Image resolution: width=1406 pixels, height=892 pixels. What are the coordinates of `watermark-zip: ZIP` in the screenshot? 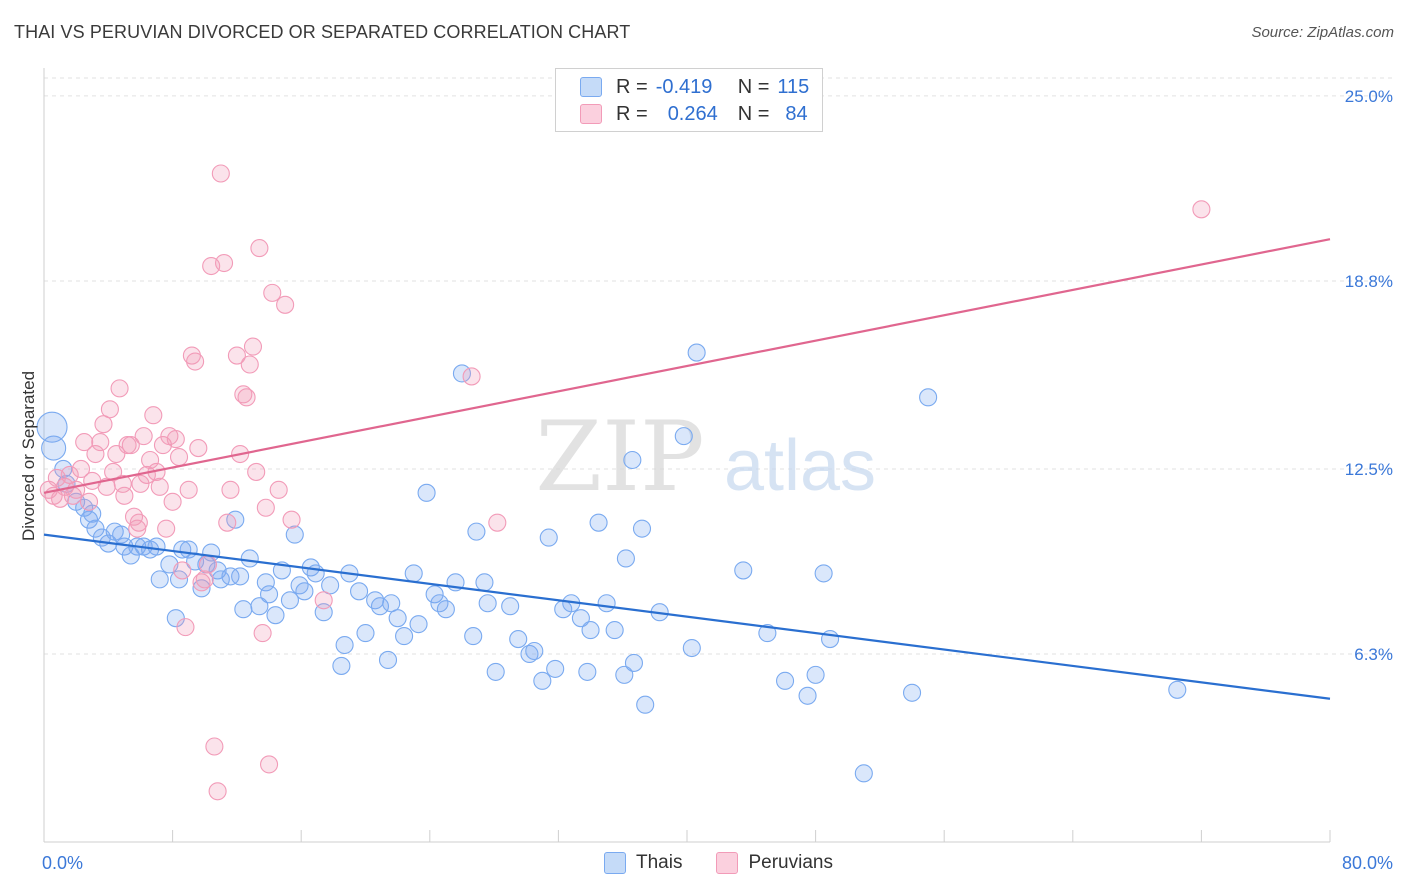 It's located at (619, 457).